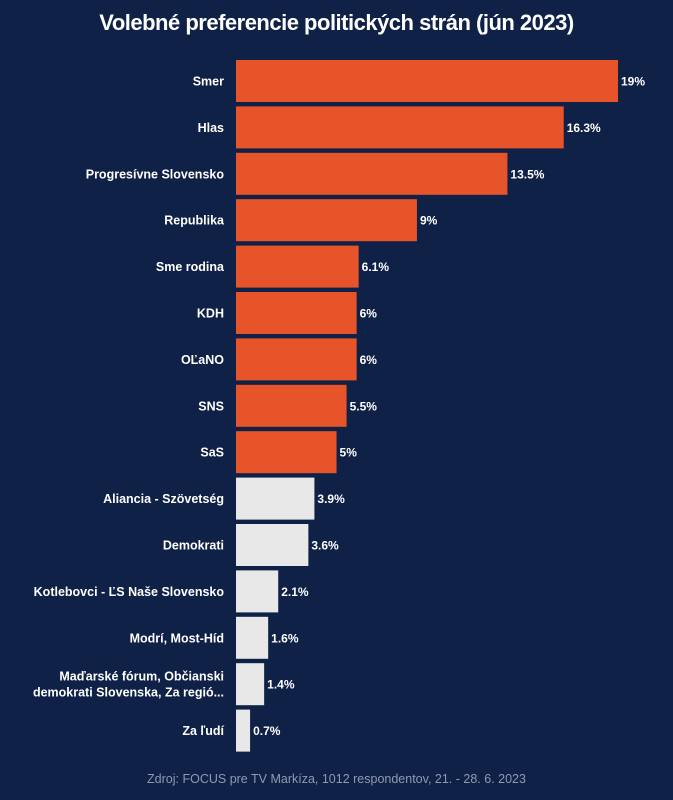 Image resolution: width=673 pixels, height=800 pixels. What do you see at coordinates (203, 731) in the screenshot?
I see `category-label: Za ľudí` at bounding box center [203, 731].